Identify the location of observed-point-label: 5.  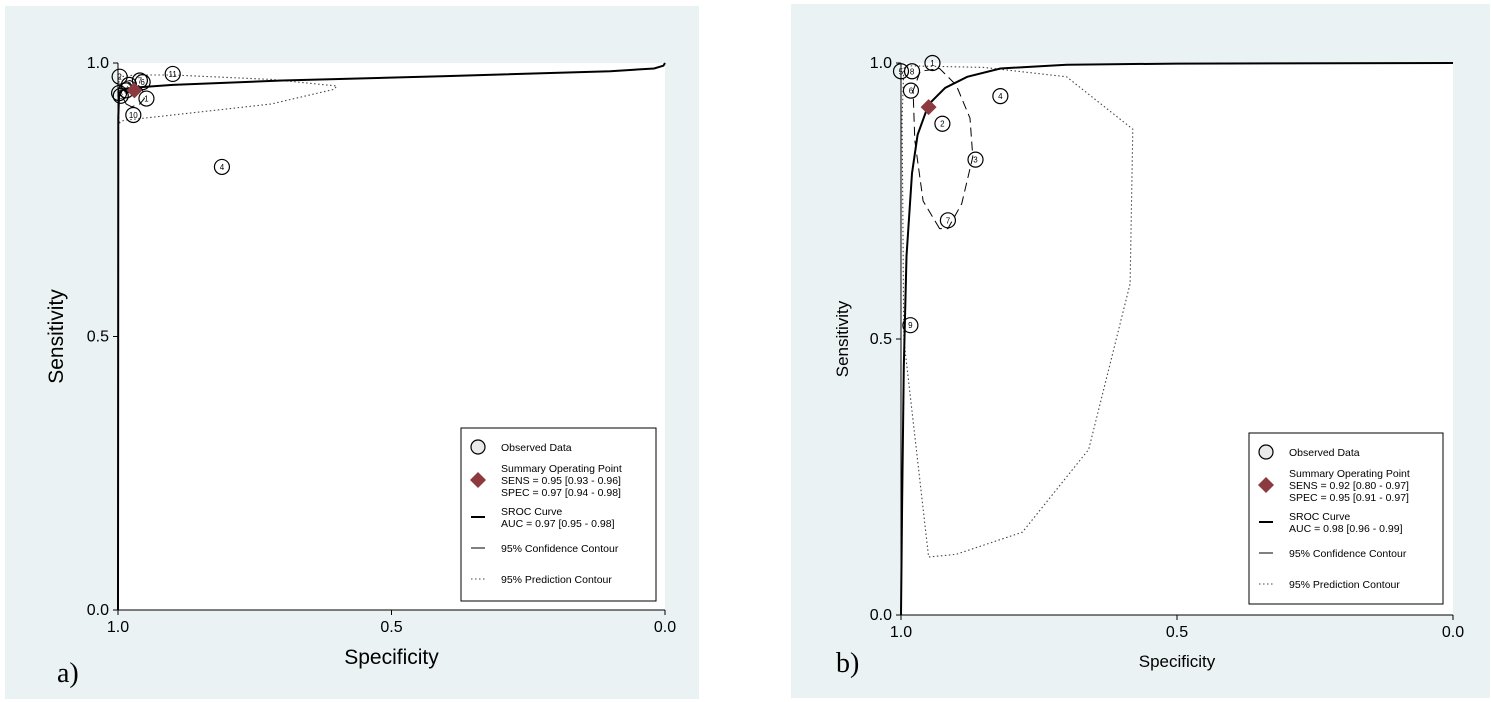
(901, 71).